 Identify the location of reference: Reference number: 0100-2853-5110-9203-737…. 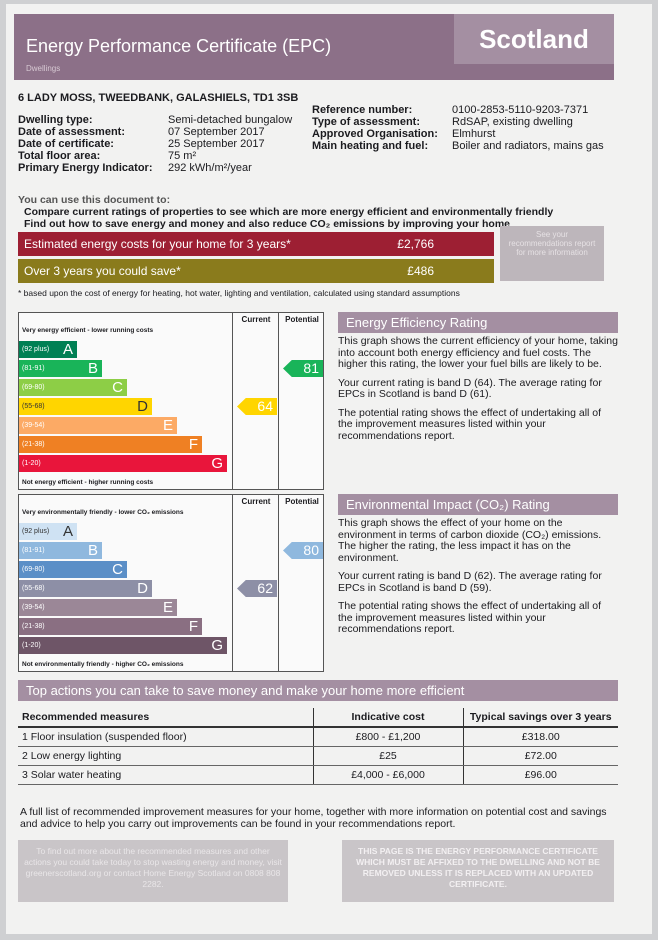
(462, 128).